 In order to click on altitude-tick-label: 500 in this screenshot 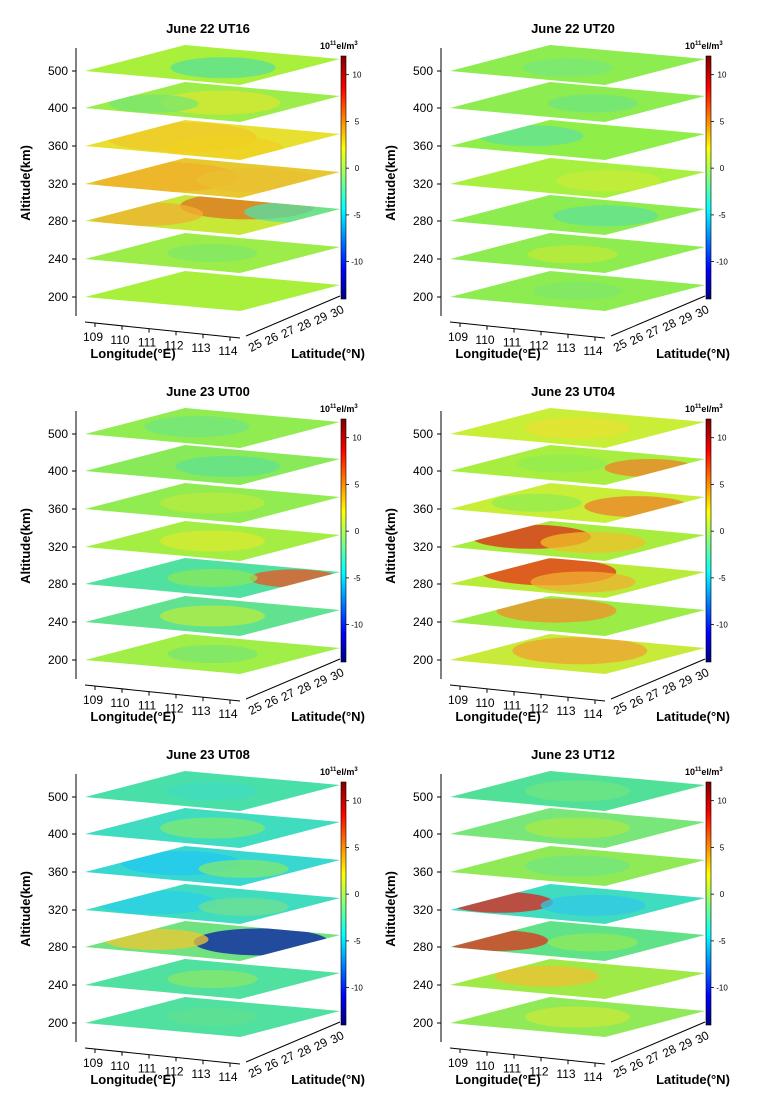, I will do `click(423, 434)`.